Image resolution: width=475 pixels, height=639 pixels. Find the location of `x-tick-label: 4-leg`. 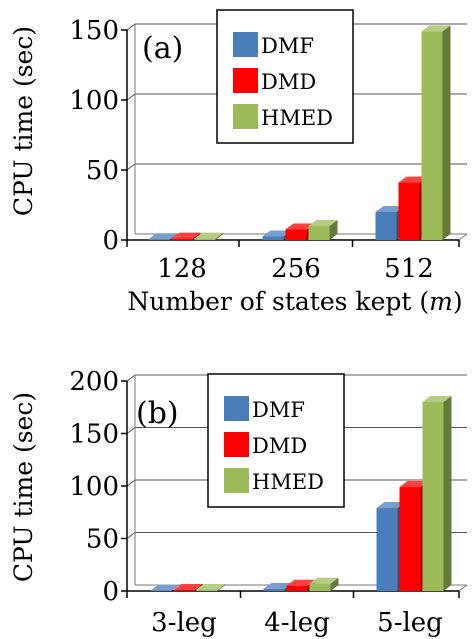

x-tick-label: 4-leg is located at coordinates (297, 623).